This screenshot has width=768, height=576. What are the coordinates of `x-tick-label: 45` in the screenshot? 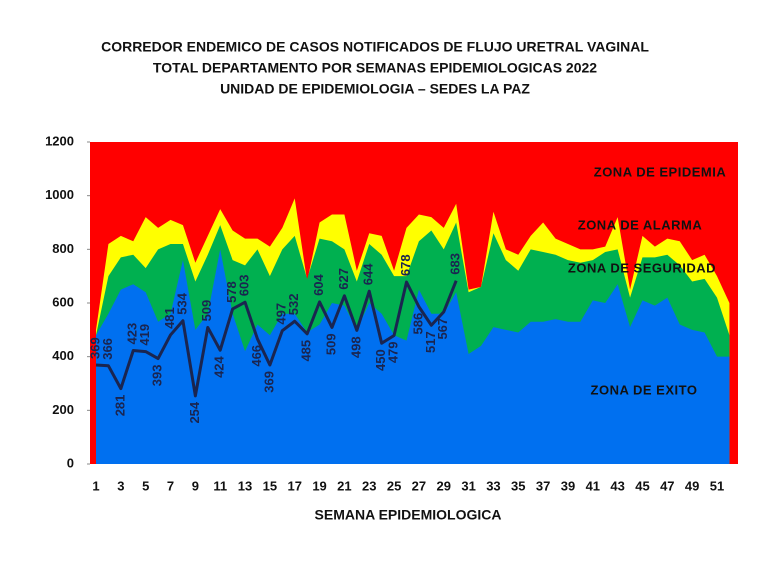 It's located at (642, 485).